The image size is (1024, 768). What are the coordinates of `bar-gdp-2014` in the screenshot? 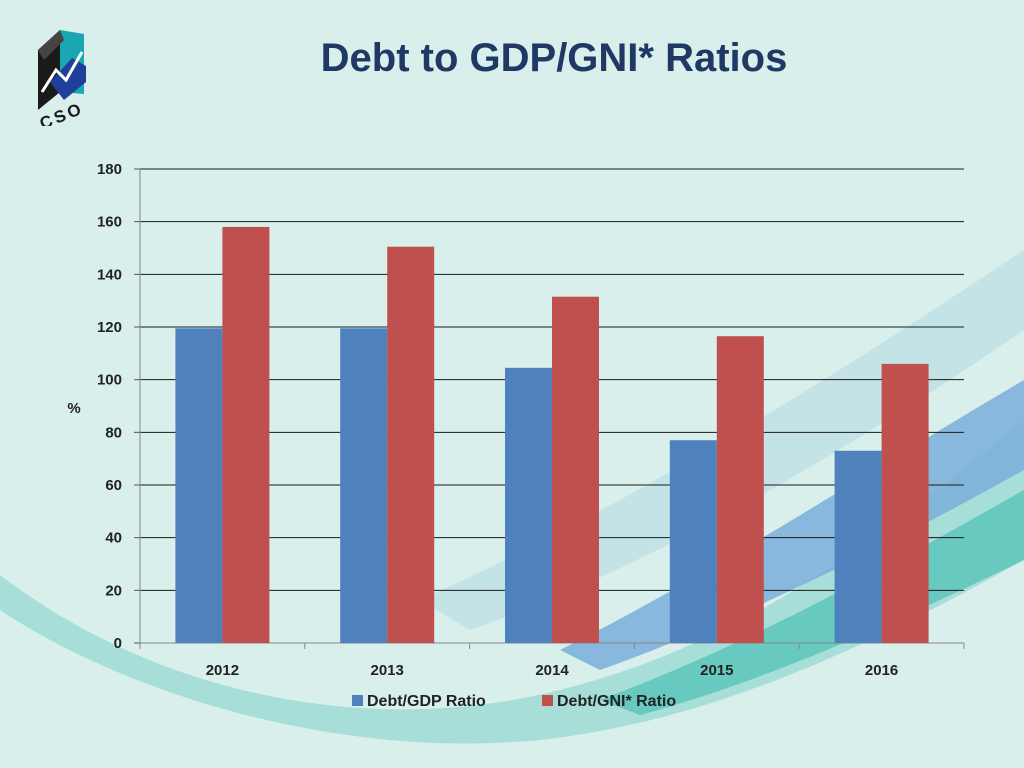 It's located at (528, 505).